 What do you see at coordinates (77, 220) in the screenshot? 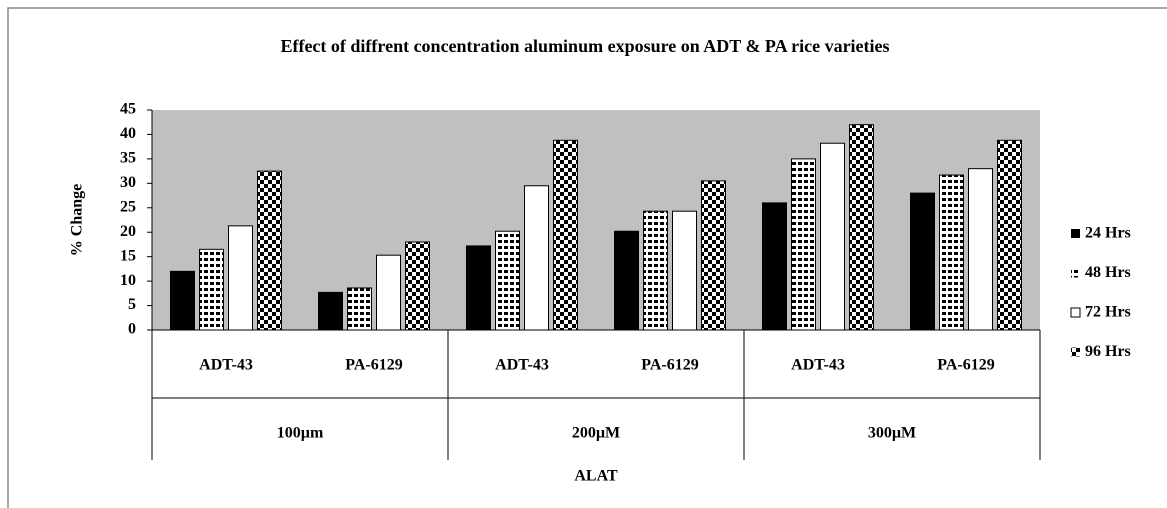
I see `y-axis-label: % Change` at bounding box center [77, 220].